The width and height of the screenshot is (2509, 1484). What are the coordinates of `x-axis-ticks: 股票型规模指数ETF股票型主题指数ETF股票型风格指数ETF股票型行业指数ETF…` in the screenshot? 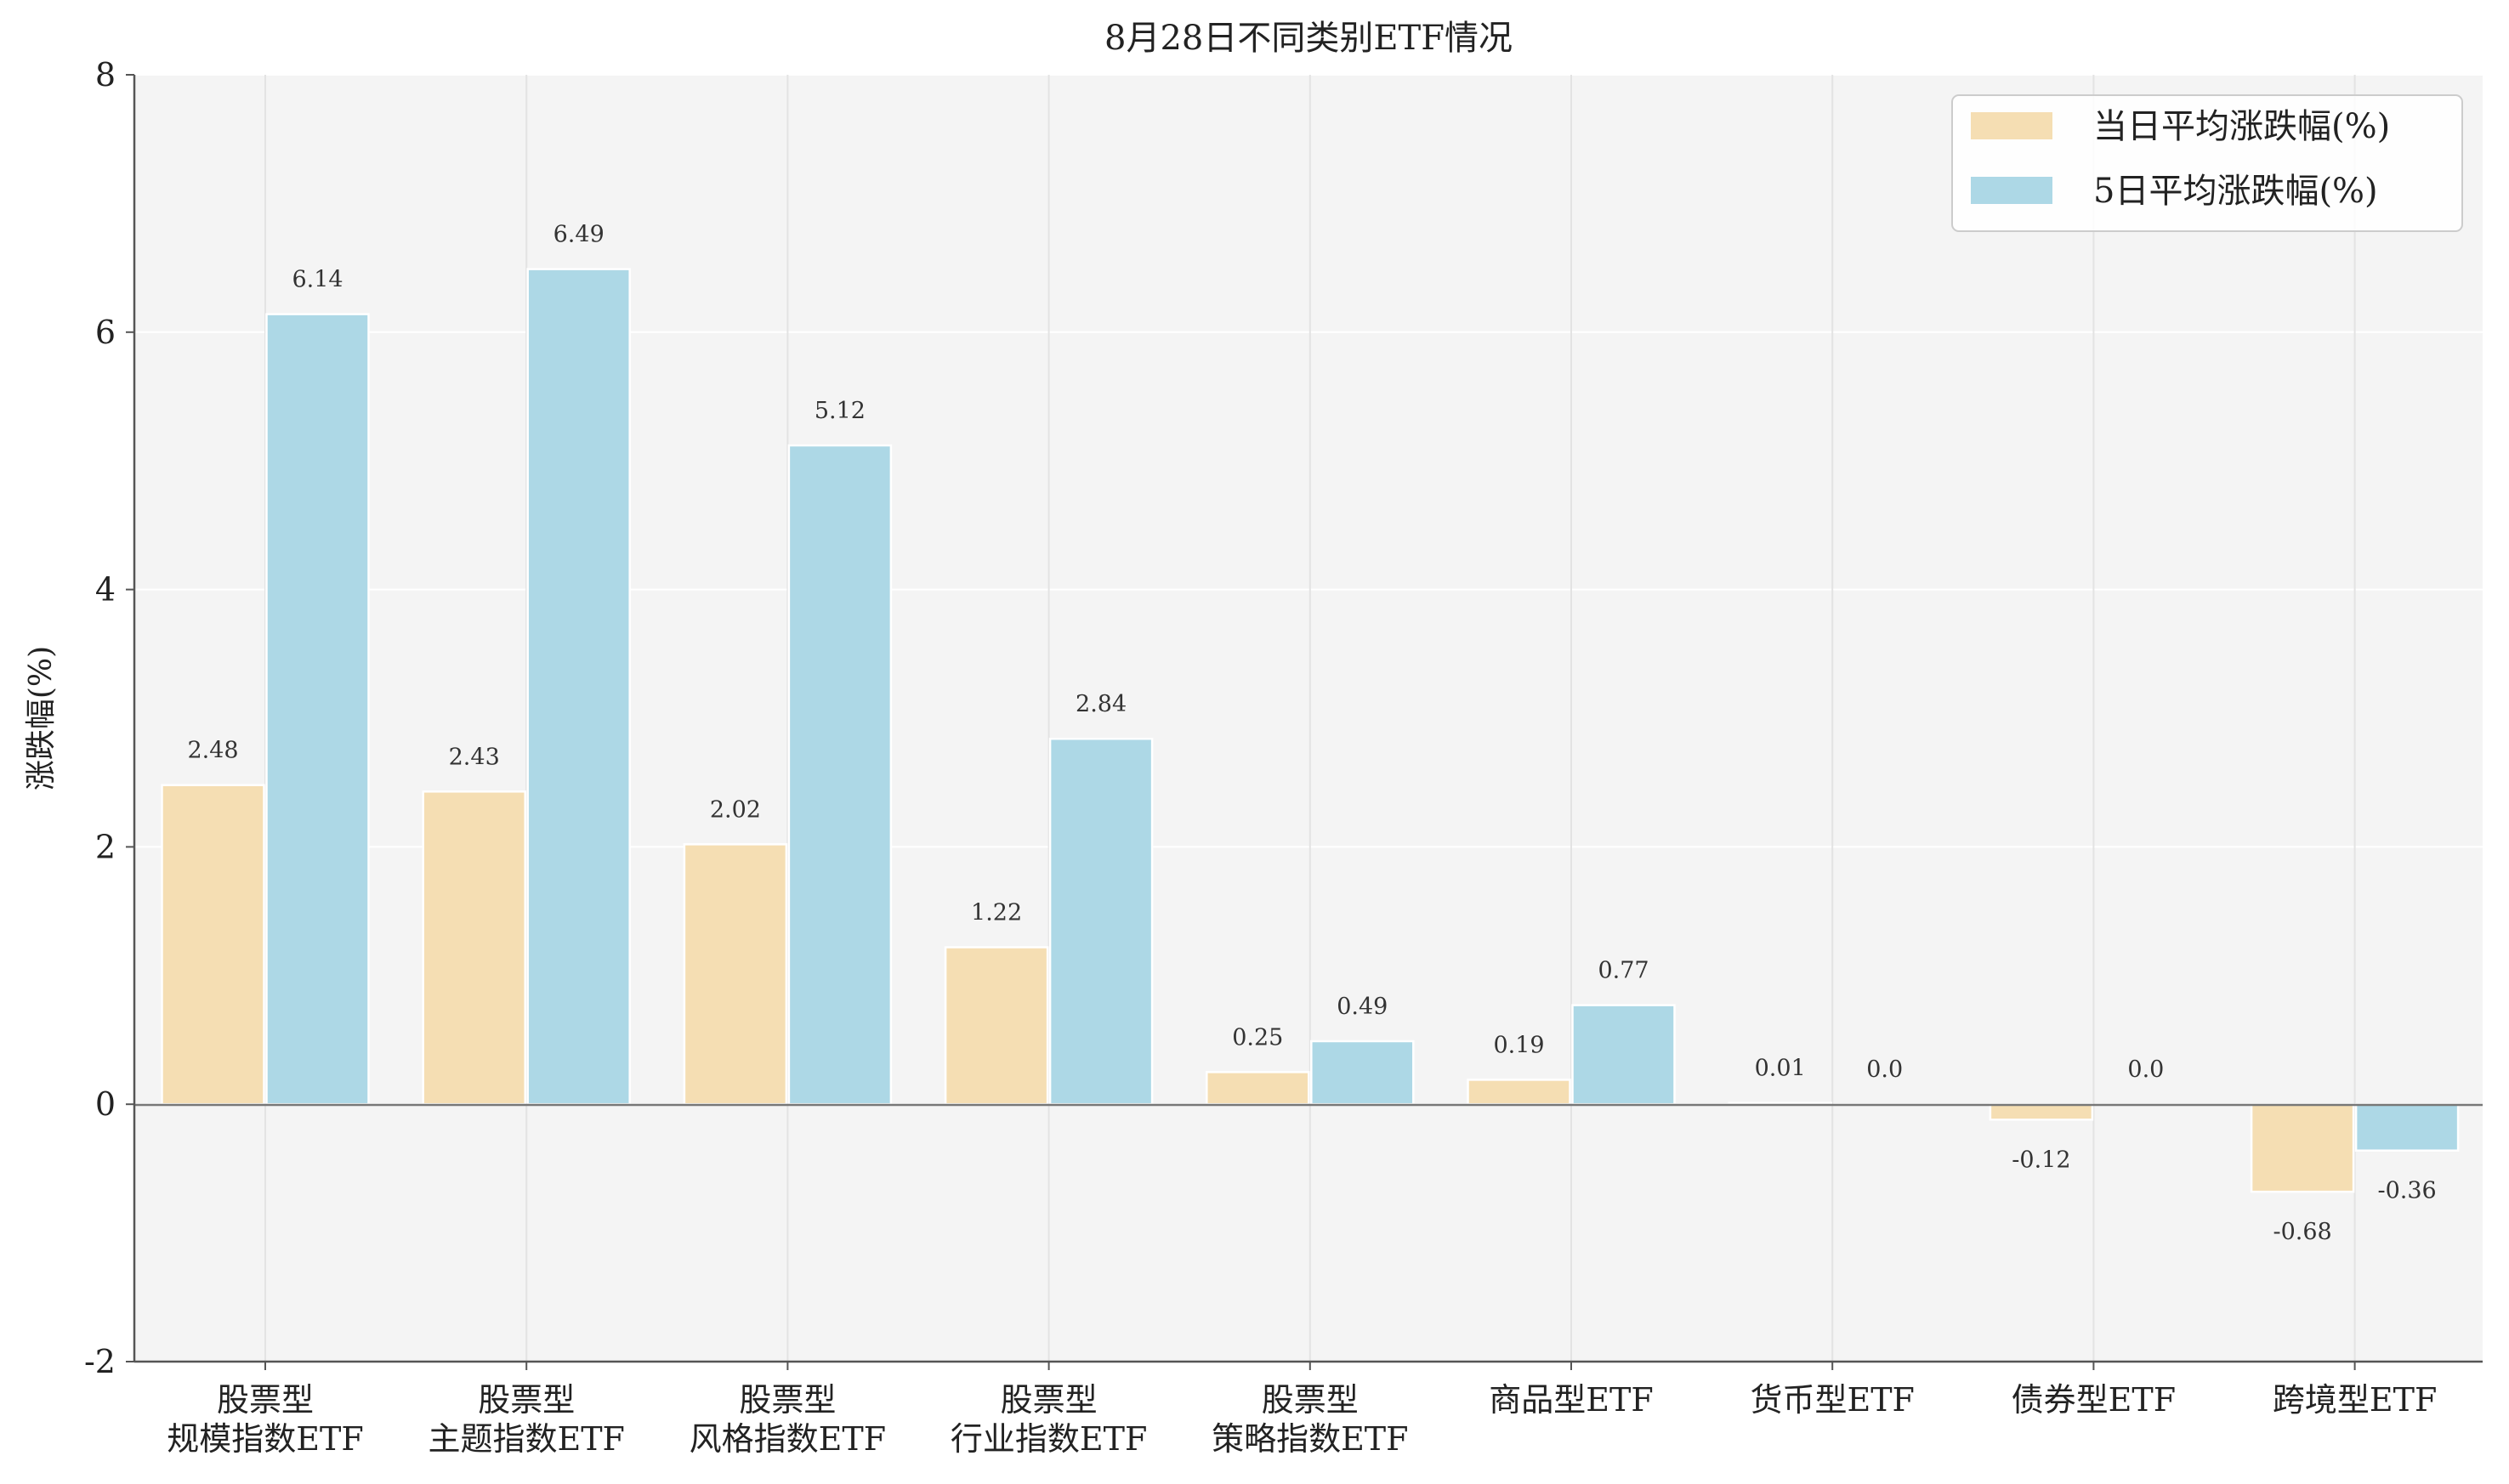 It's located at (1302, 1410).